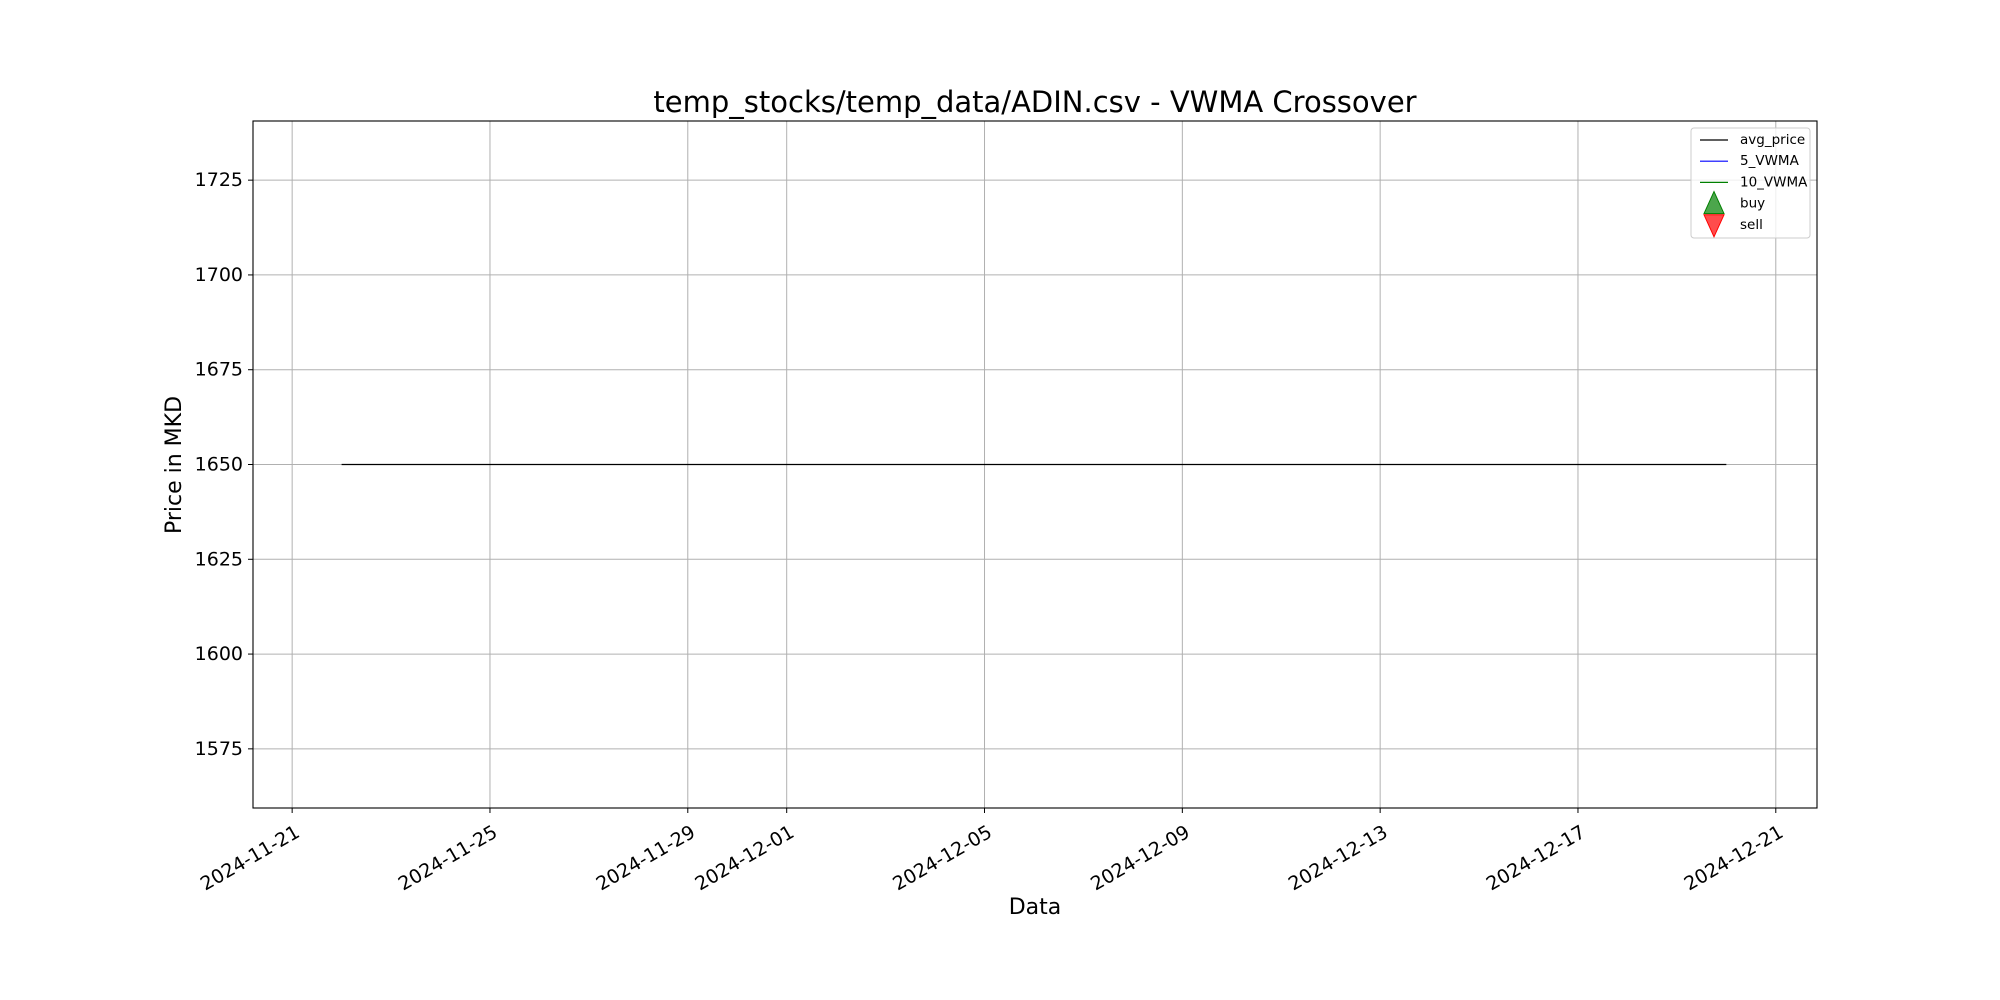 This screenshot has width=2000, height=1000. Describe the element at coordinates (1770, 161) in the screenshot. I see `legend-label-5-vwma: 5_VWMA` at that location.